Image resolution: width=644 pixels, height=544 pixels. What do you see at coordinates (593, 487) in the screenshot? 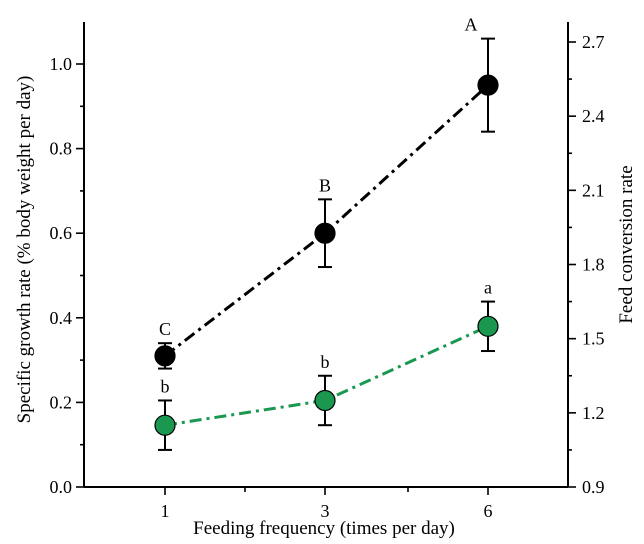
I see `y-right-tick-label: 0.9` at bounding box center [593, 487].